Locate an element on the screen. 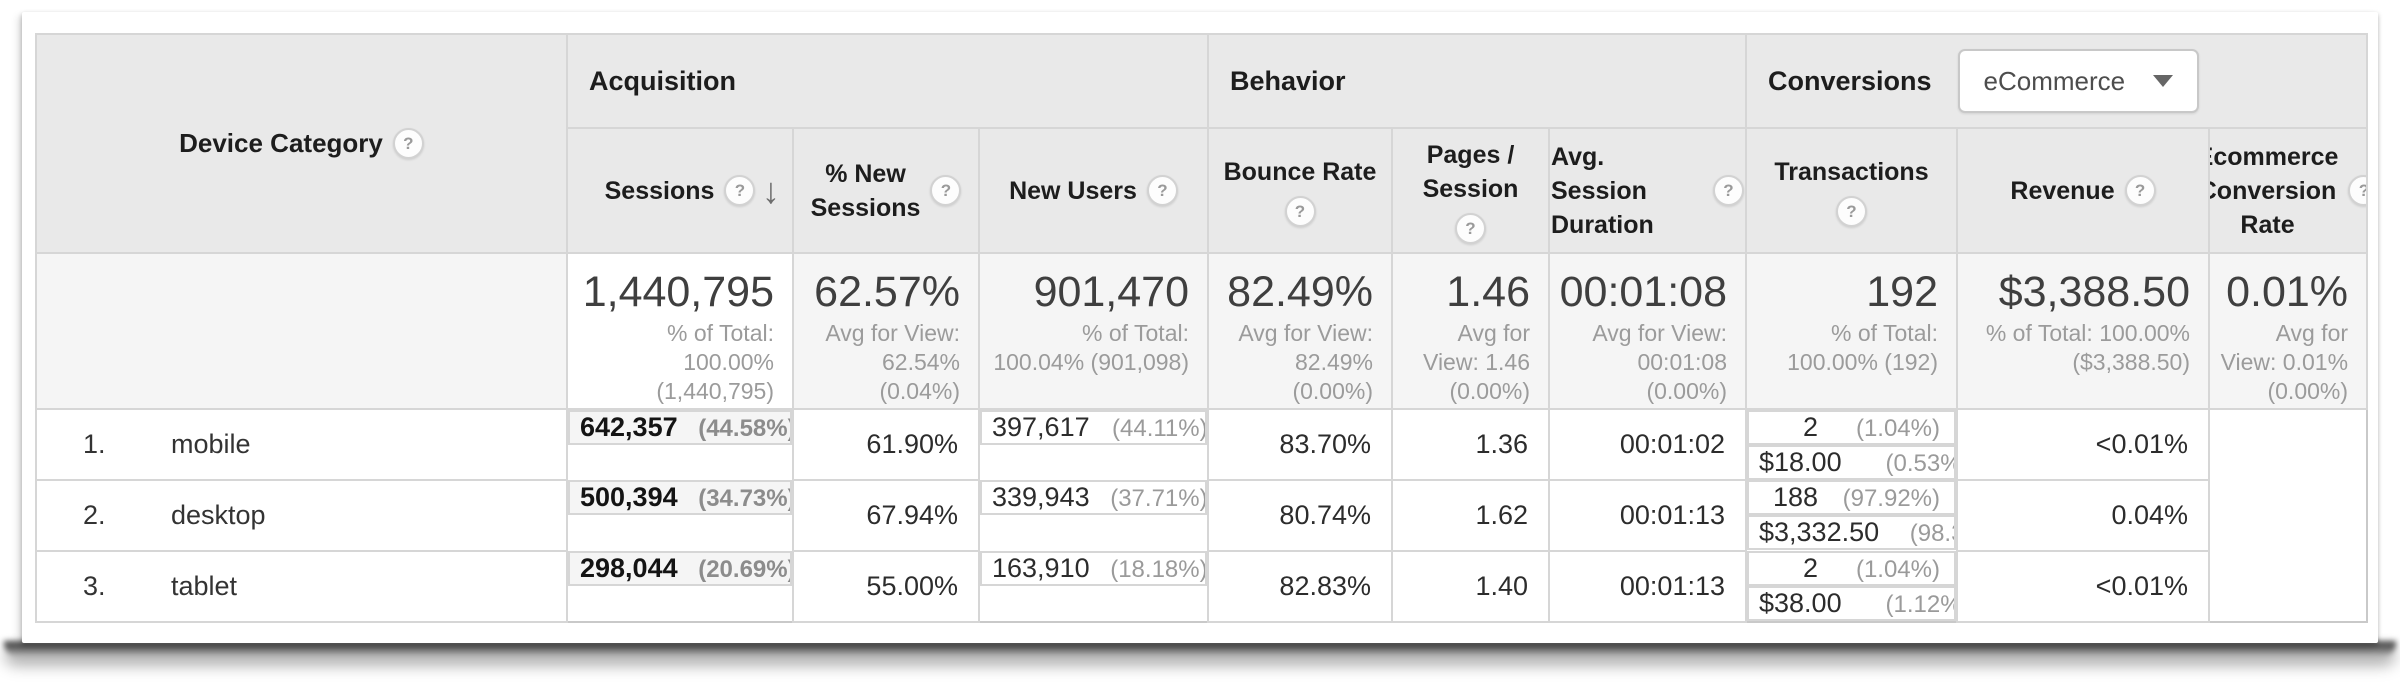  column-header-avg-session-duration: Avg. Session Duration ? is located at coordinates (1647, 190).